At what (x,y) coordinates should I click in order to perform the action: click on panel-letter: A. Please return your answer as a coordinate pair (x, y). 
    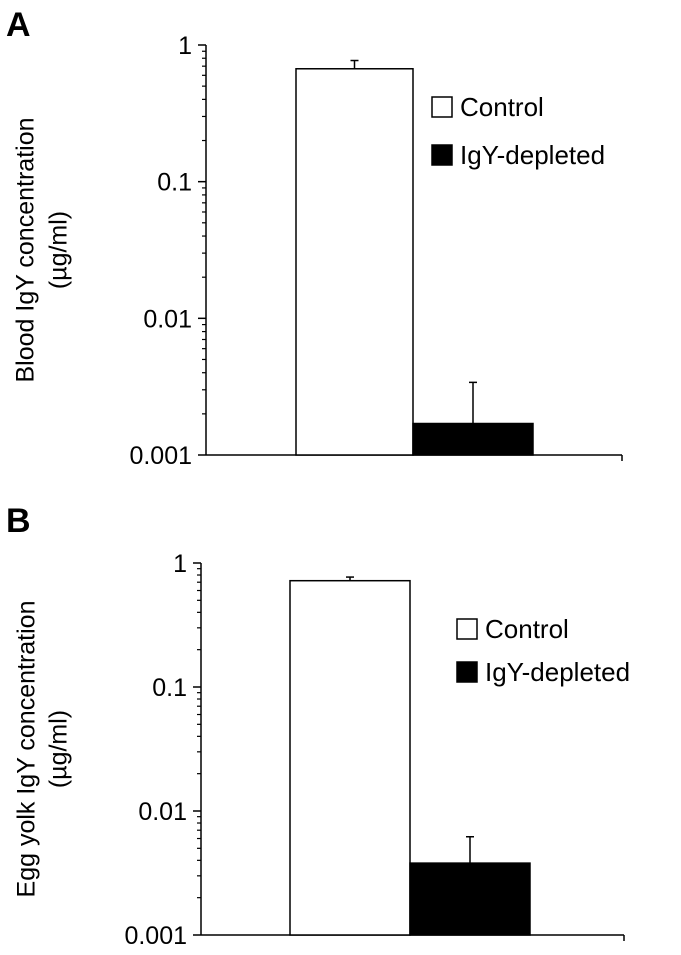
    Looking at the image, I should click on (18, 25).